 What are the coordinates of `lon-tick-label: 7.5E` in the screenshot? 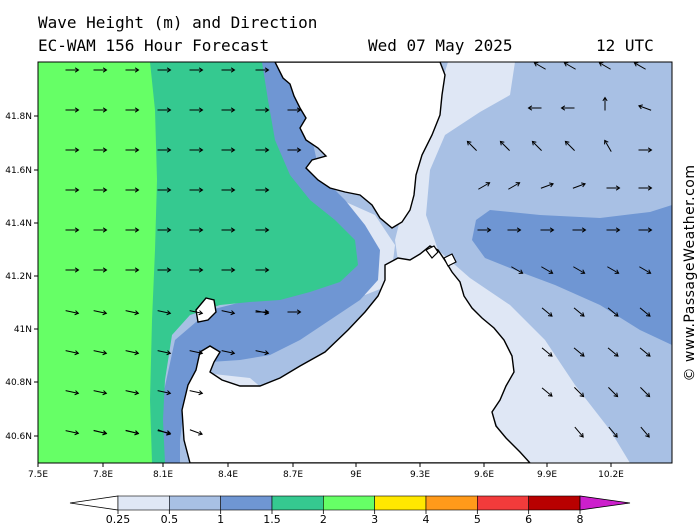 It's located at (38, 475).